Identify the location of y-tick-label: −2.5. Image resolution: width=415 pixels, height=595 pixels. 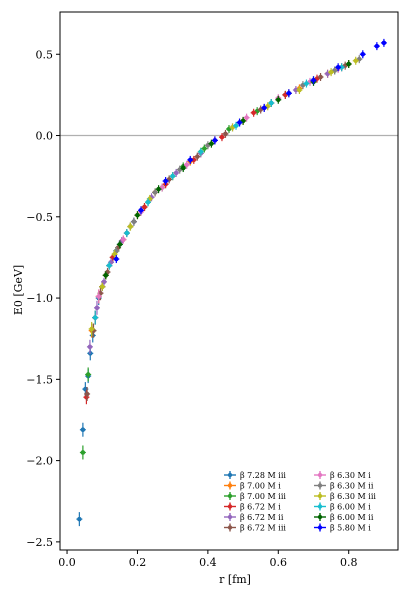
(39, 542).